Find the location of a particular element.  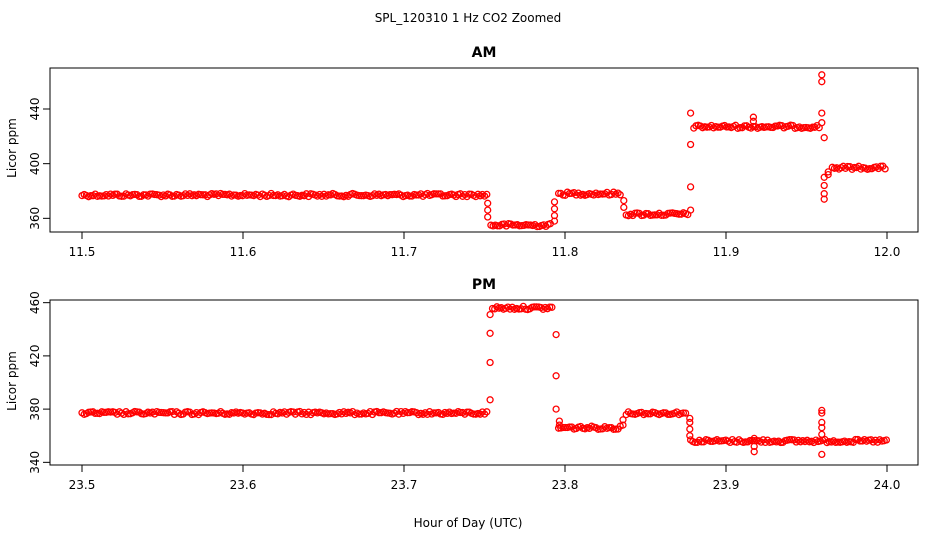

am-y-tick-label: 440 is located at coordinates (35, 109).